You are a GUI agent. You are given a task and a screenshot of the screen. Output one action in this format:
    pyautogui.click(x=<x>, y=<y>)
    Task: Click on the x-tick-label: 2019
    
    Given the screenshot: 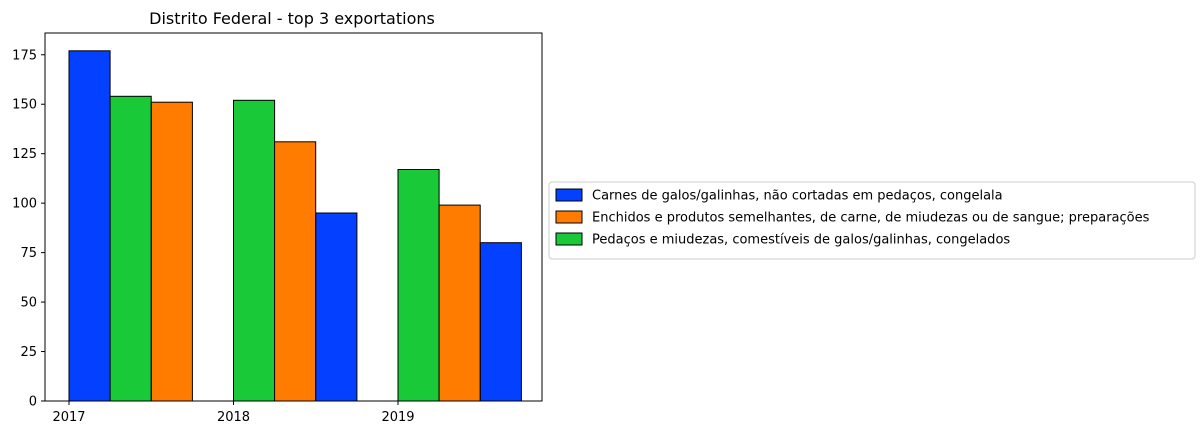 What is the action you would take?
    pyautogui.click(x=397, y=417)
    